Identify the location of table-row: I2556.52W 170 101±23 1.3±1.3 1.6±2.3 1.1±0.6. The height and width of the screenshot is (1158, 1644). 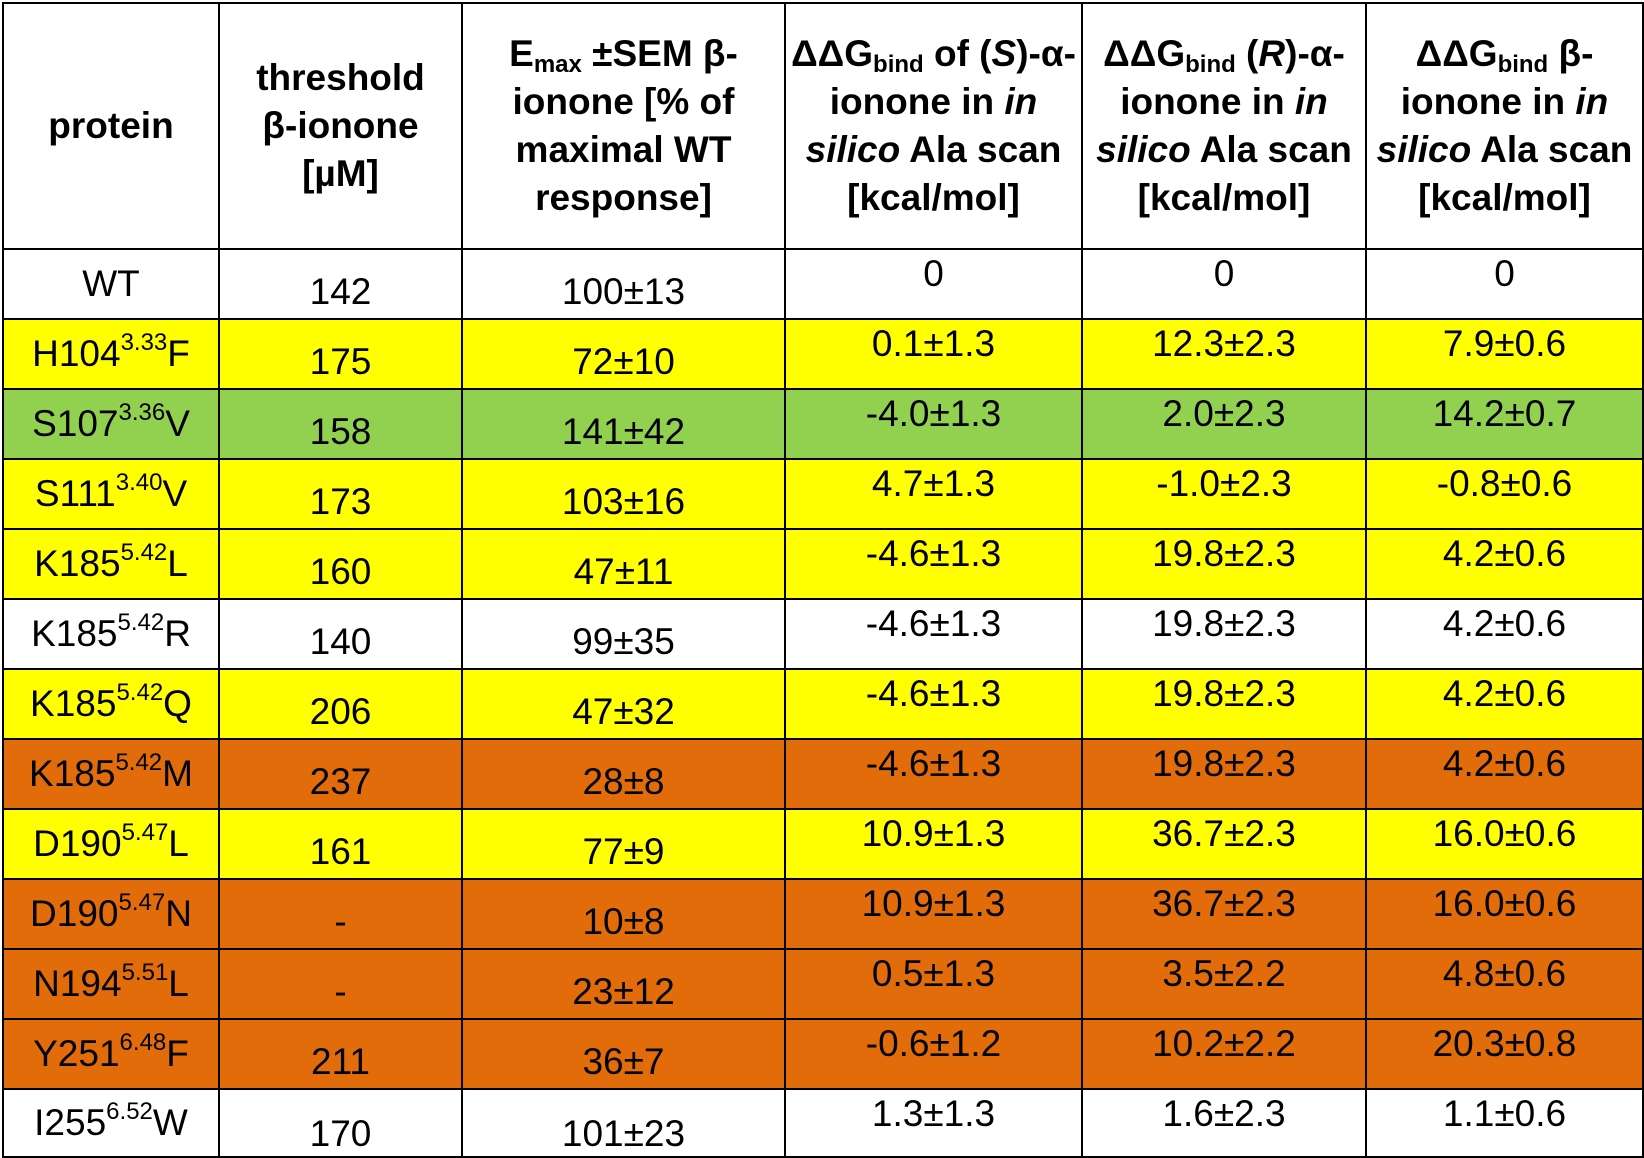
(823, 1123).